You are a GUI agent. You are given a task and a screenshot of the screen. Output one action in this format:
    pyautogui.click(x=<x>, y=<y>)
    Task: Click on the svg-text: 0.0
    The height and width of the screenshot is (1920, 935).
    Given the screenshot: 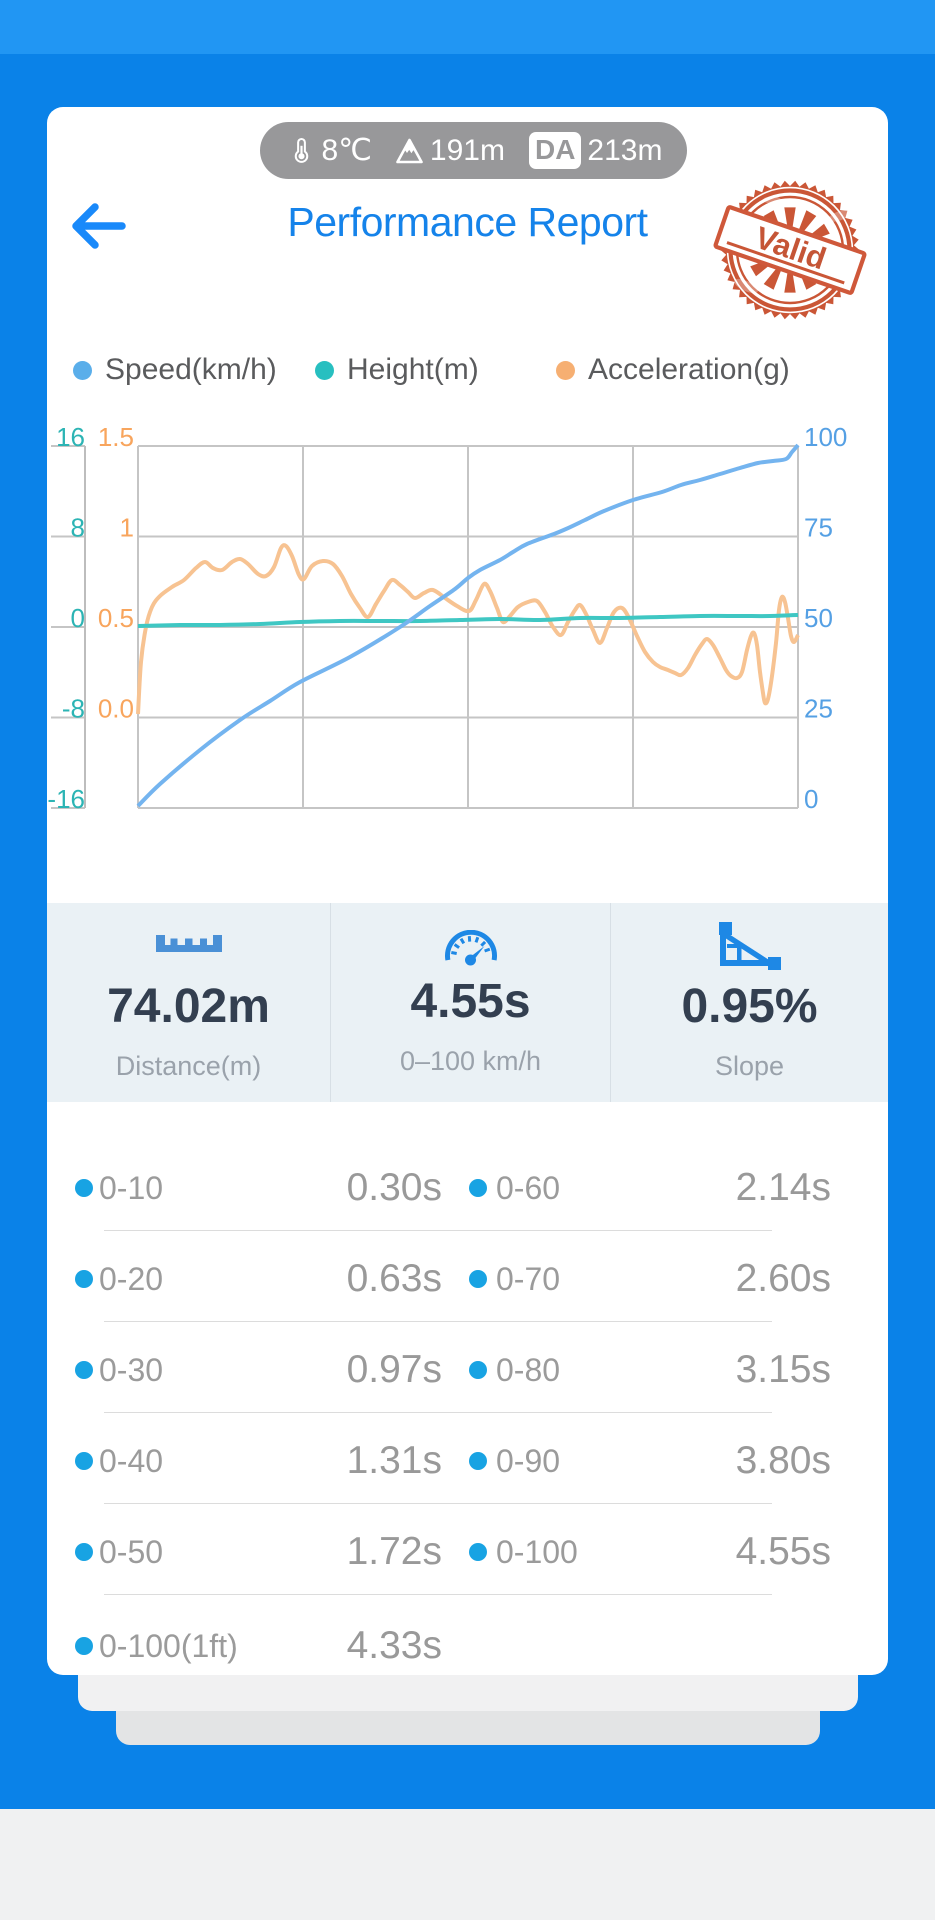 What is the action you would take?
    pyautogui.click(x=116, y=709)
    